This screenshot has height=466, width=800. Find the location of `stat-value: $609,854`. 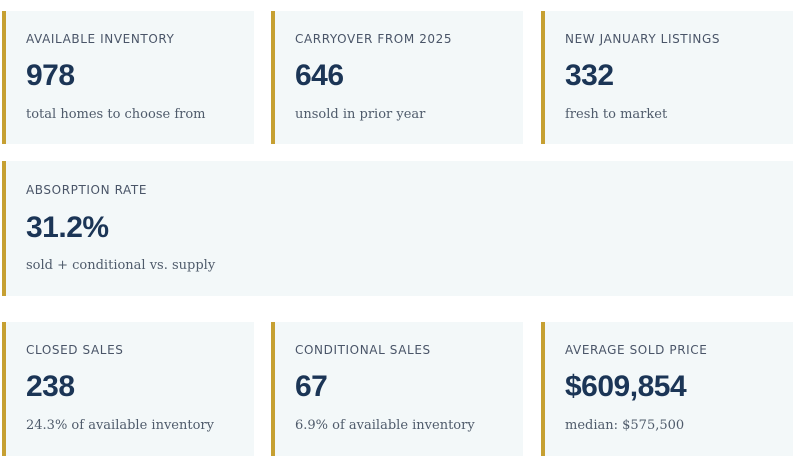

stat-value: $609,854 is located at coordinates (626, 386).